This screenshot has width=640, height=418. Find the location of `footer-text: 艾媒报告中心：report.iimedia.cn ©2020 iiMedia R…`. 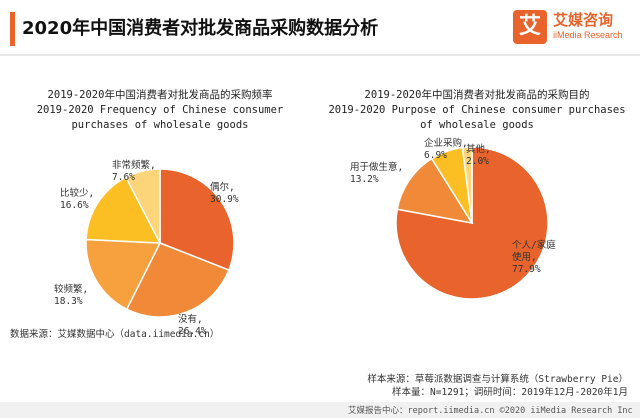

footer-text: 艾媒报告中心：report.iimedia.cn ©2020 iiMedia R… is located at coordinates (490, 411).